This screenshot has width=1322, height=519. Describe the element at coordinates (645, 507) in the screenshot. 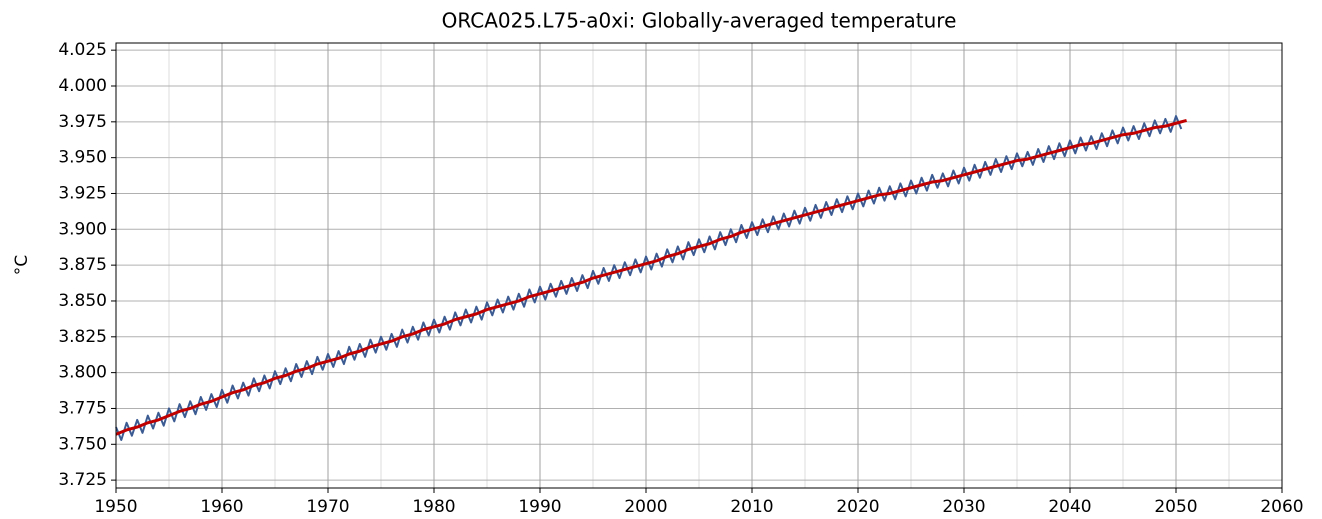

I see `x-tick-label: 2000` at that location.